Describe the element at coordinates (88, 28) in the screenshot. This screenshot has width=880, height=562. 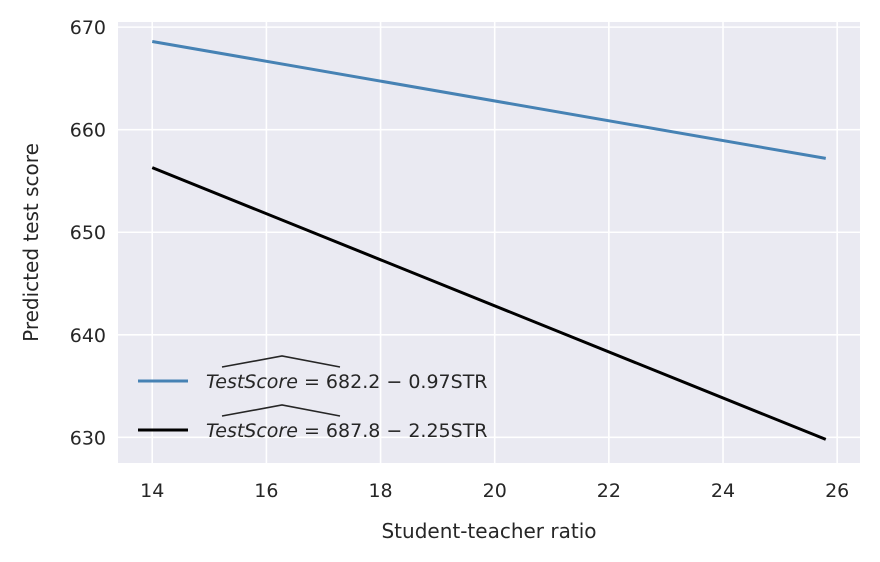
I see `y-tick-label: 670` at that location.